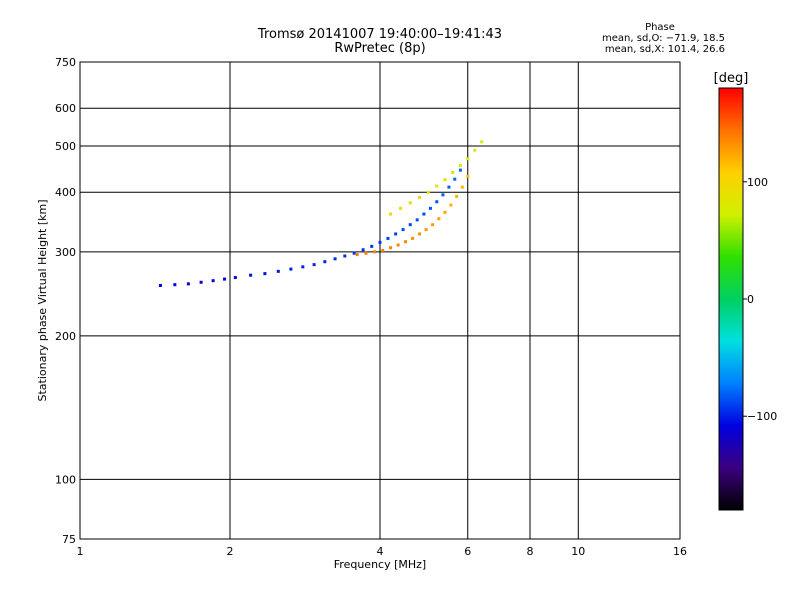  Describe the element at coordinates (680, 551) in the screenshot. I see `x-tick-label: 16` at that location.